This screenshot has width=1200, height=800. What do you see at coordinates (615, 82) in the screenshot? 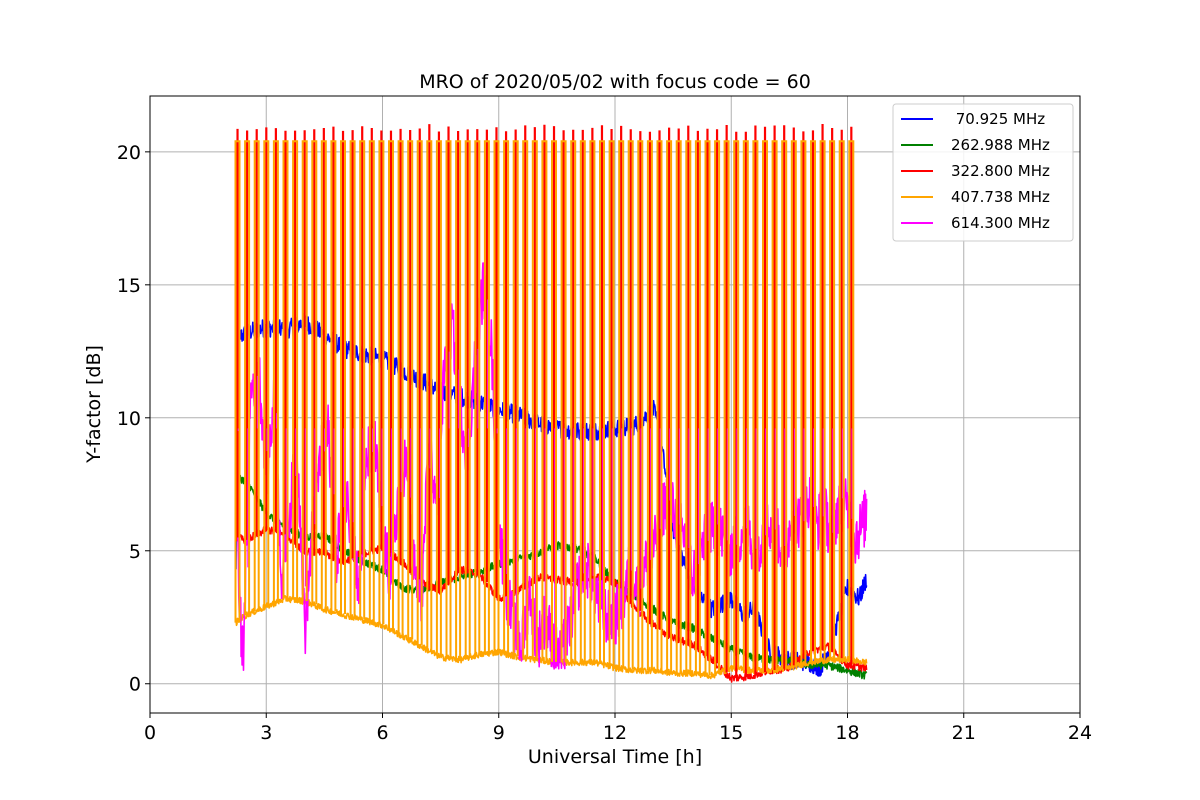
I see `chart-title: MRO of 2020/05/02 with focus code = 60` at bounding box center [615, 82].